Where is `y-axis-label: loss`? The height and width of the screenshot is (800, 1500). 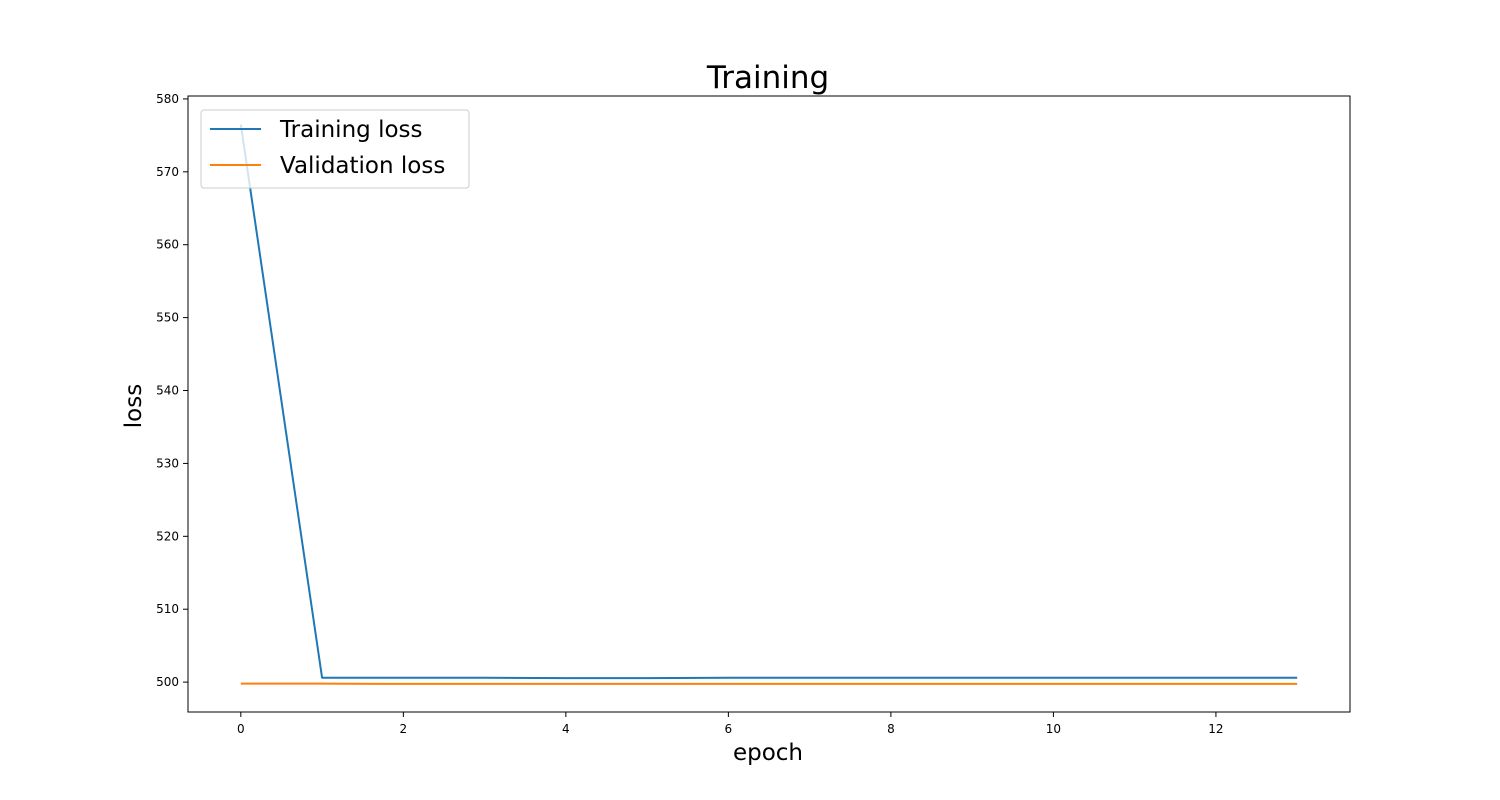
y-axis-label: loss is located at coordinates (134, 406).